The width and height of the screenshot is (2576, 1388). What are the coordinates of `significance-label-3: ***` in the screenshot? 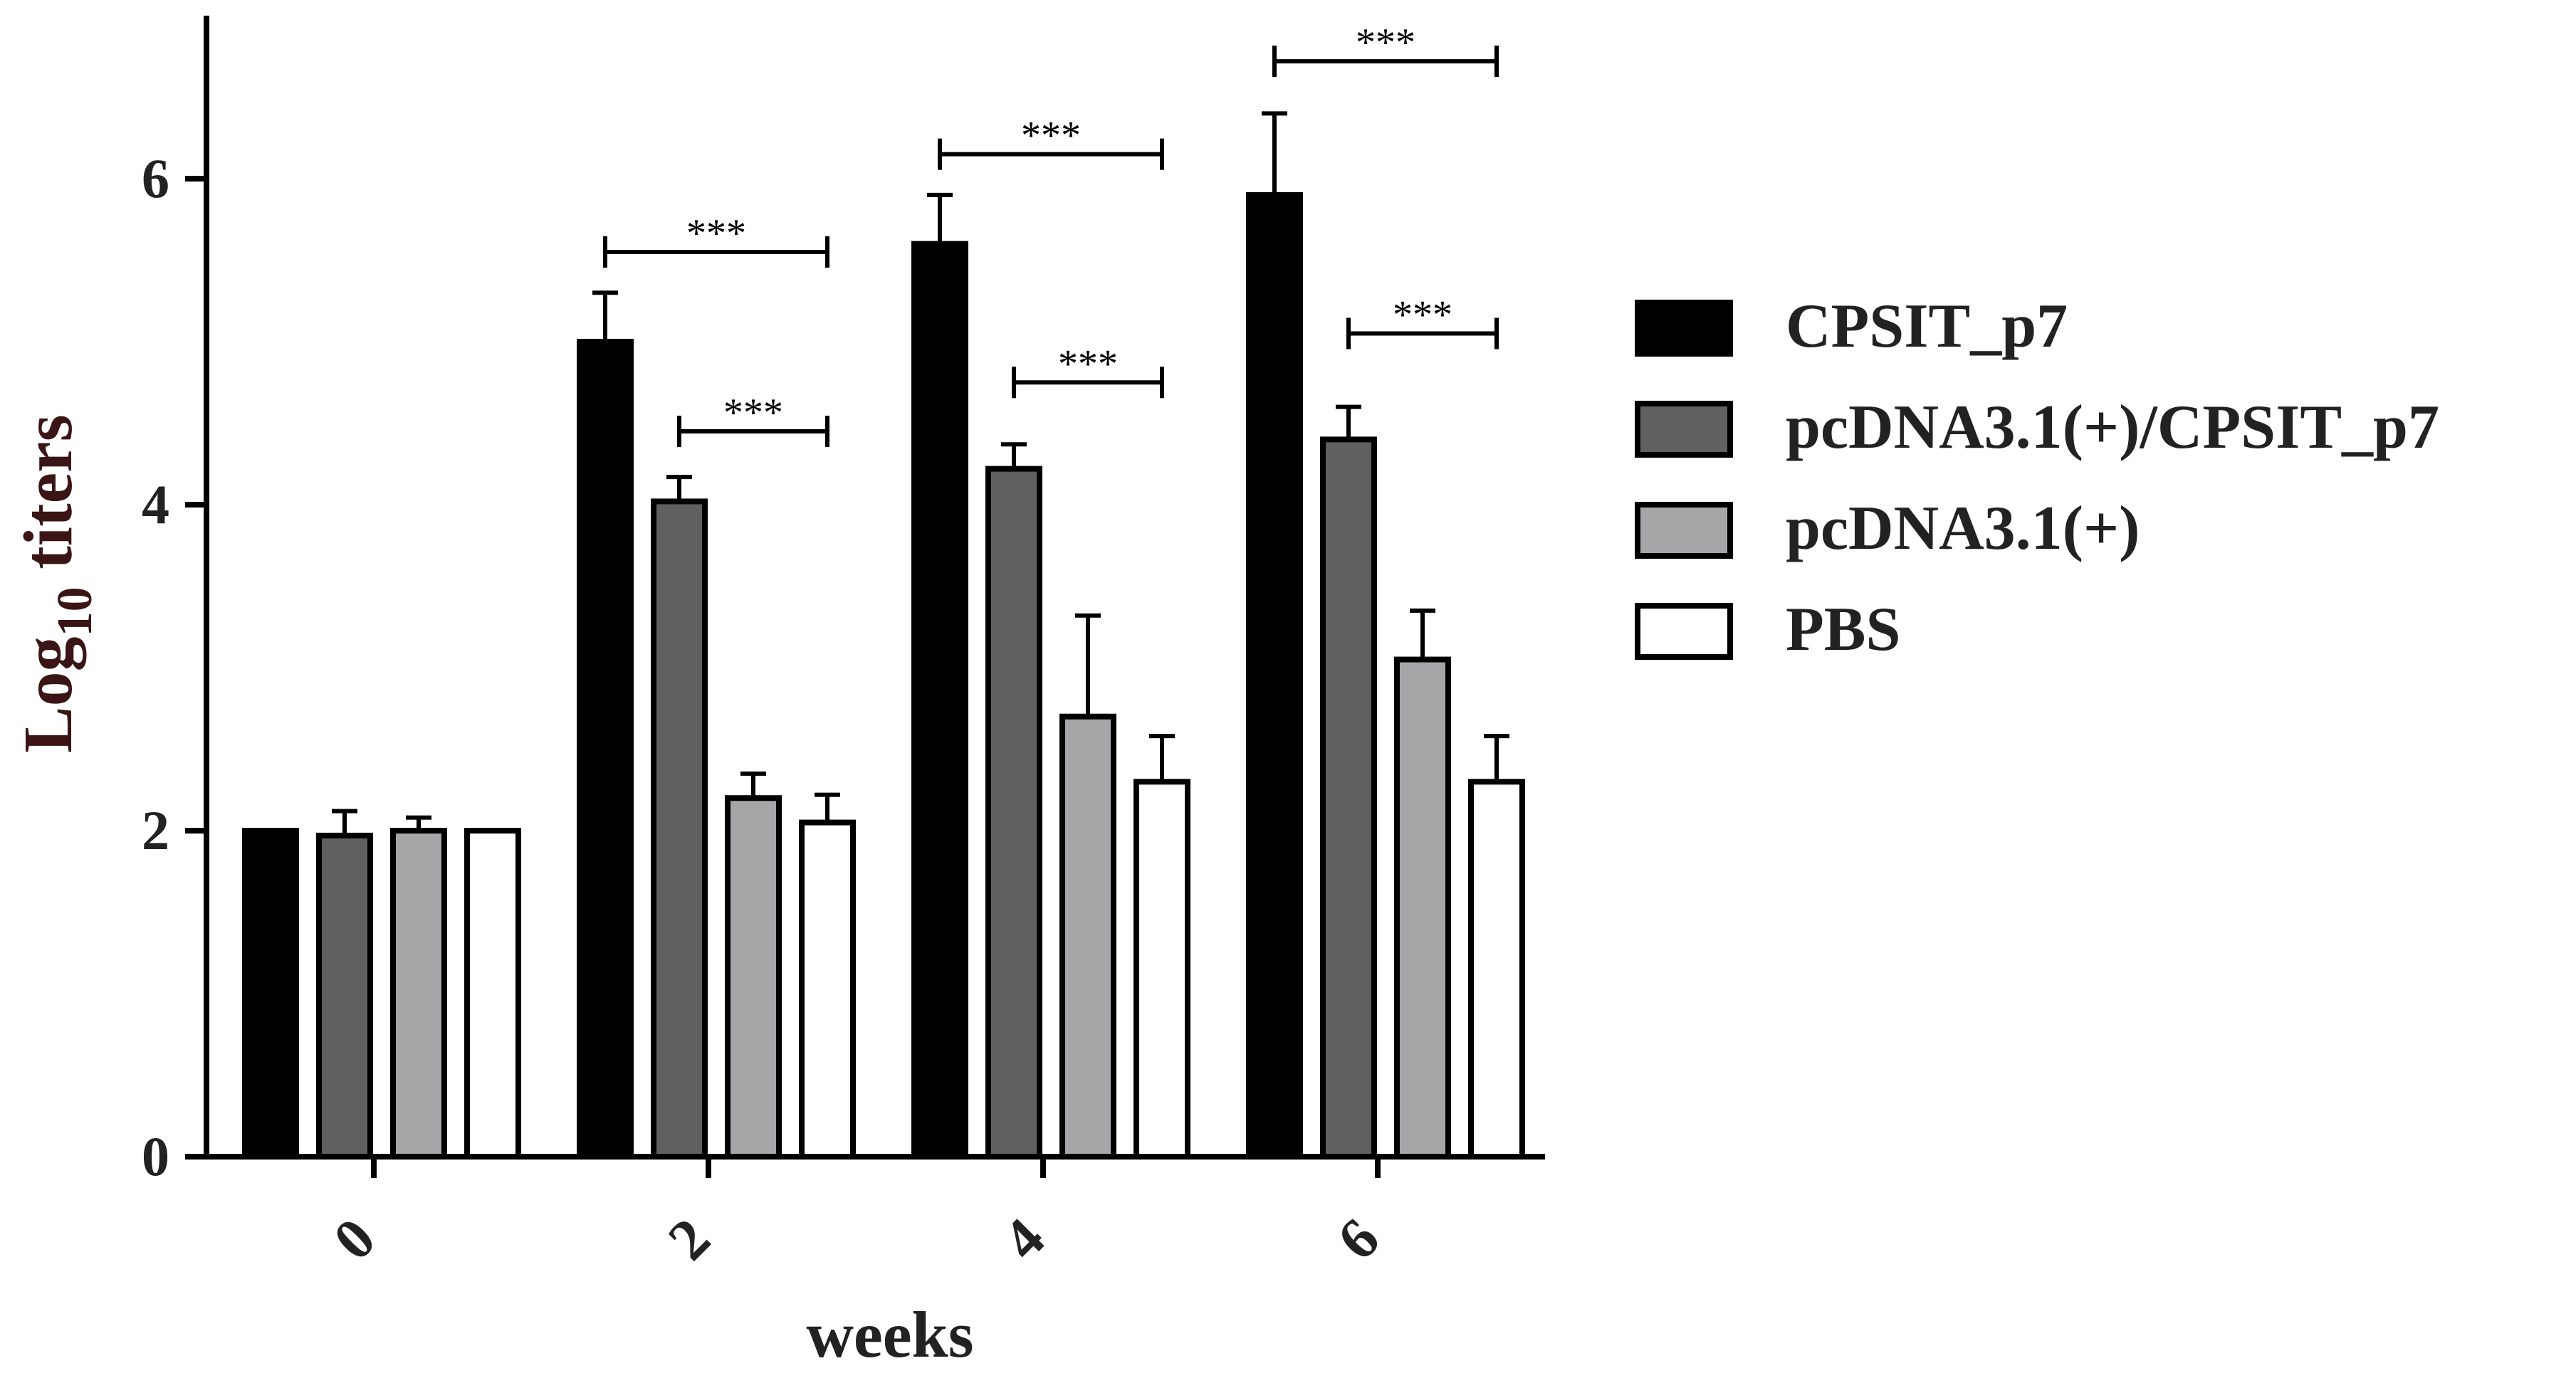 It's located at (1088, 364).